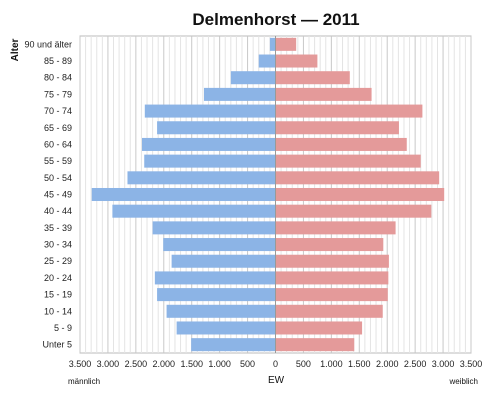 The height and width of the screenshot is (401, 500). What do you see at coordinates (84, 381) in the screenshot?
I see `left-side-label: männlich` at bounding box center [84, 381].